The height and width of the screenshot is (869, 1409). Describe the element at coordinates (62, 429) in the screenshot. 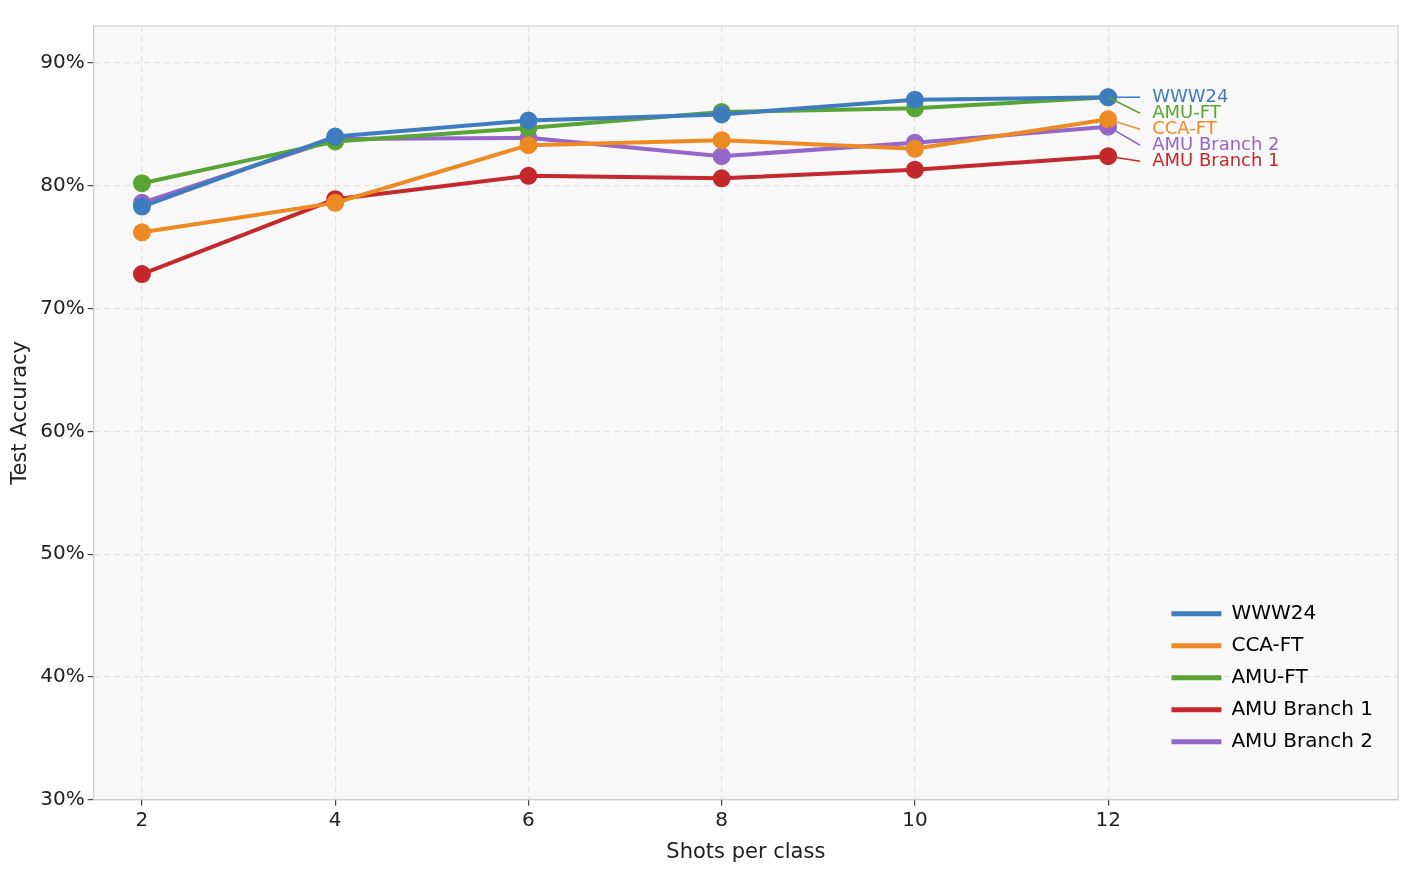

I see `y-tick-label: 60%` at that location.